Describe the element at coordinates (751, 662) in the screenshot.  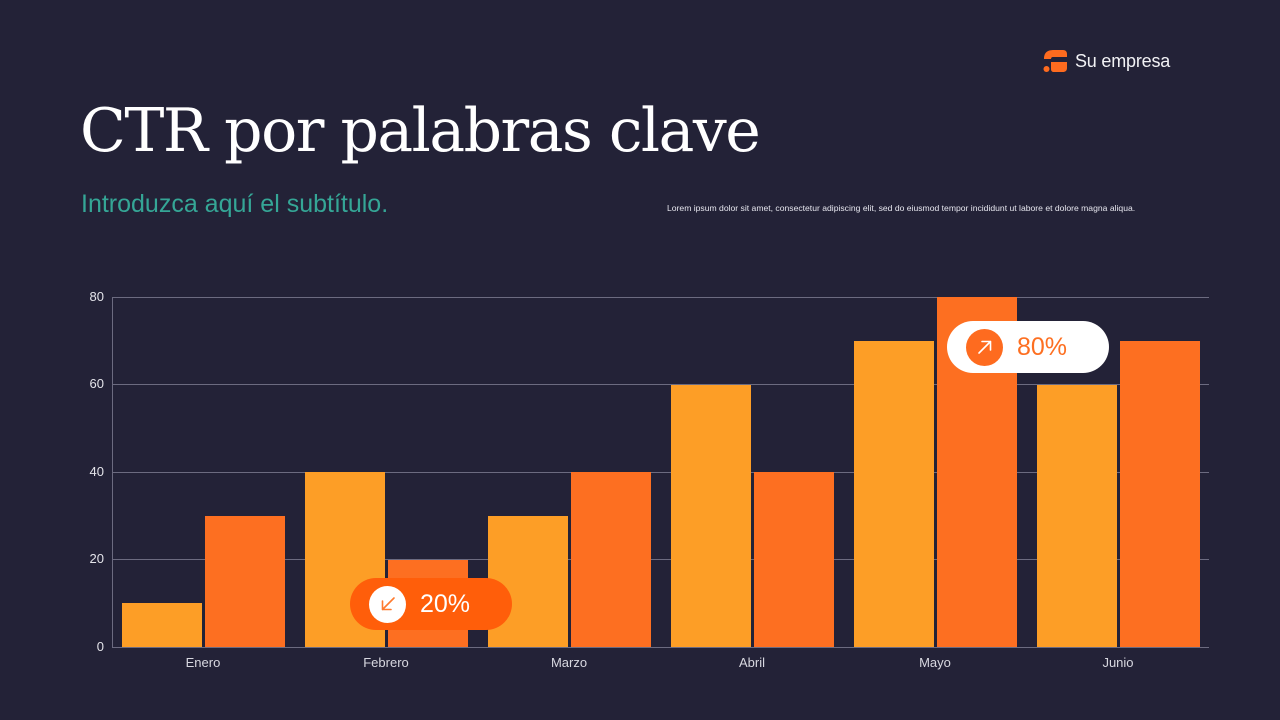
I see `x-tick: Abril` at that location.